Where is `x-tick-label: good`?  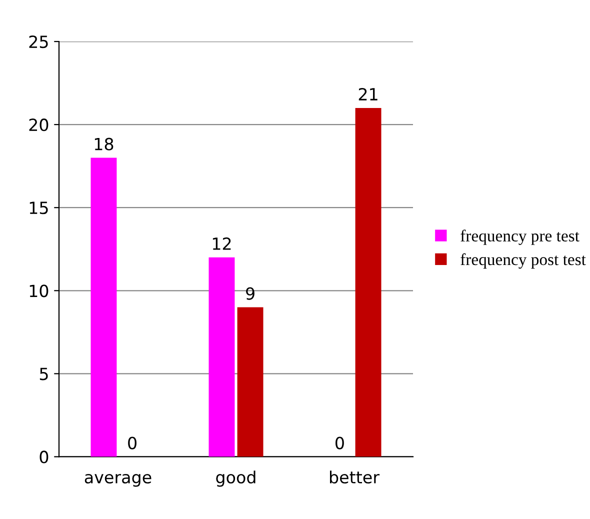 x-tick-label: good is located at coordinates (236, 478).